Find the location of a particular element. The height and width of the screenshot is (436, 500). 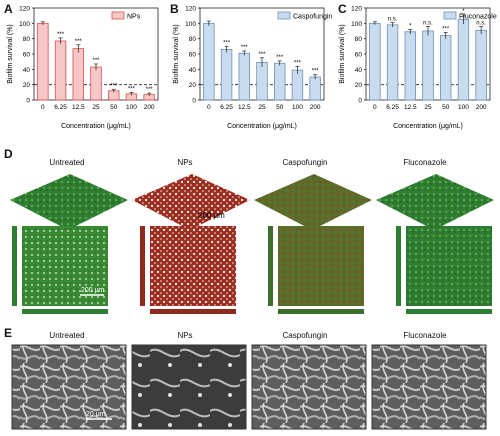

clsm-top-untreated is located at coordinates (65, 266).